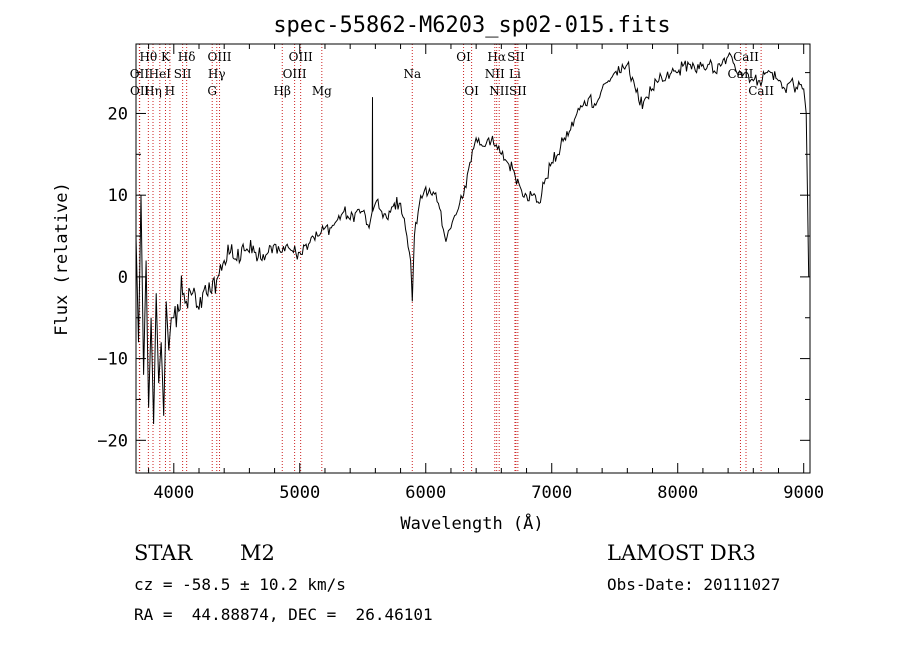 The width and height of the screenshot is (900, 649). I want to click on line-label-25: CaII, so click(746, 57).